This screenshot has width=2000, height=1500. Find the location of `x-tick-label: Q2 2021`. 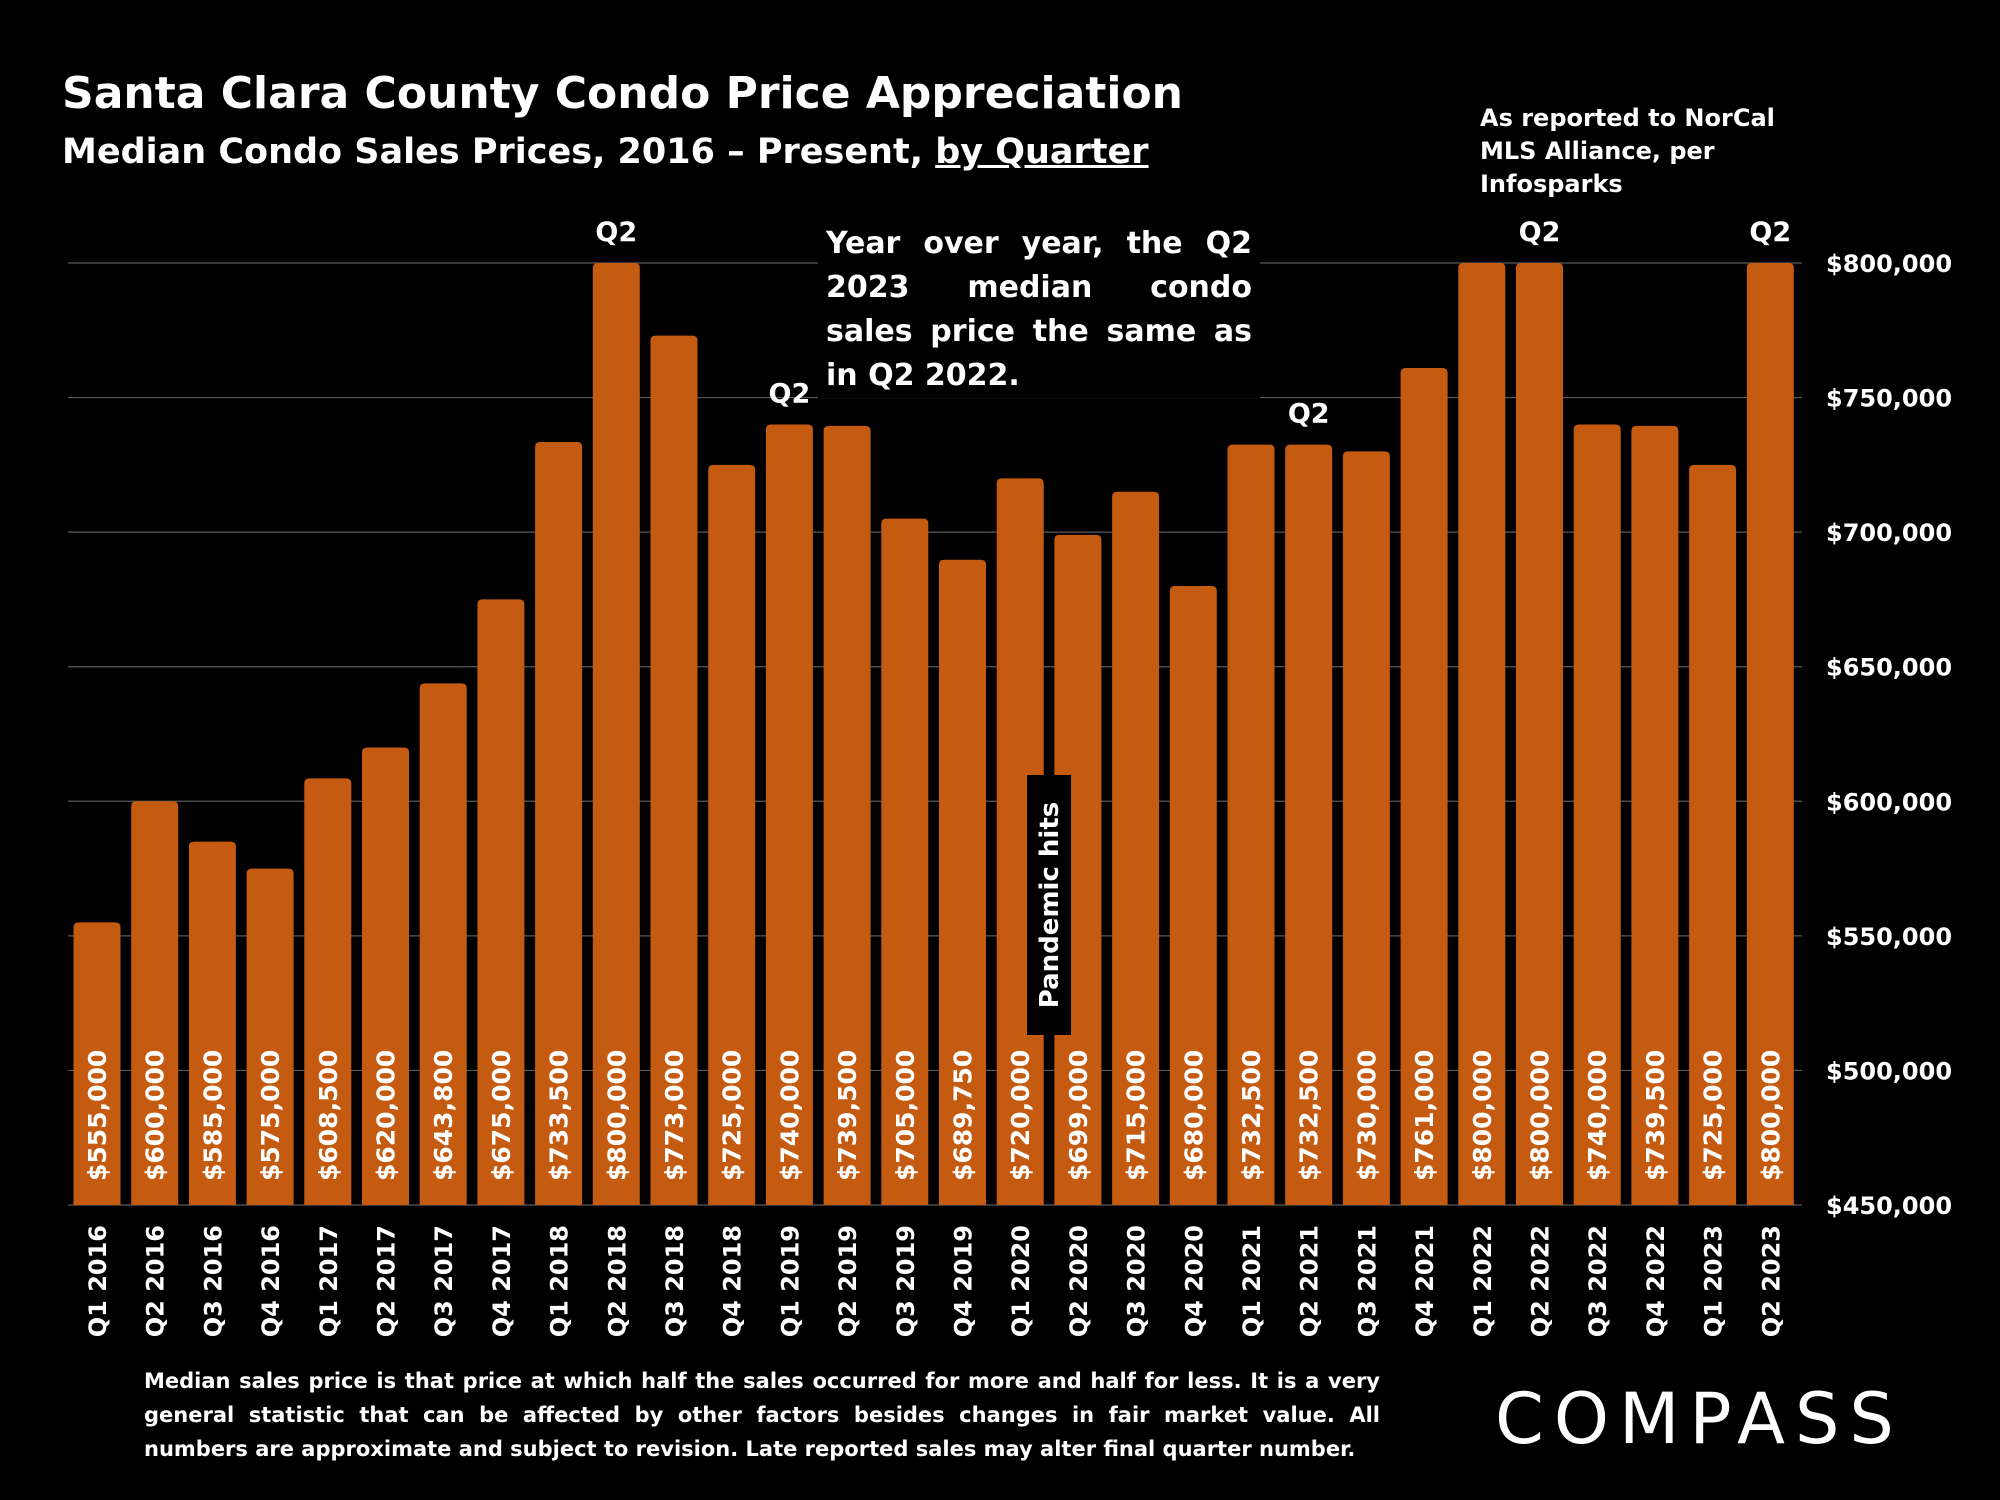

x-tick-label: Q2 2021 is located at coordinates (1310, 1281).